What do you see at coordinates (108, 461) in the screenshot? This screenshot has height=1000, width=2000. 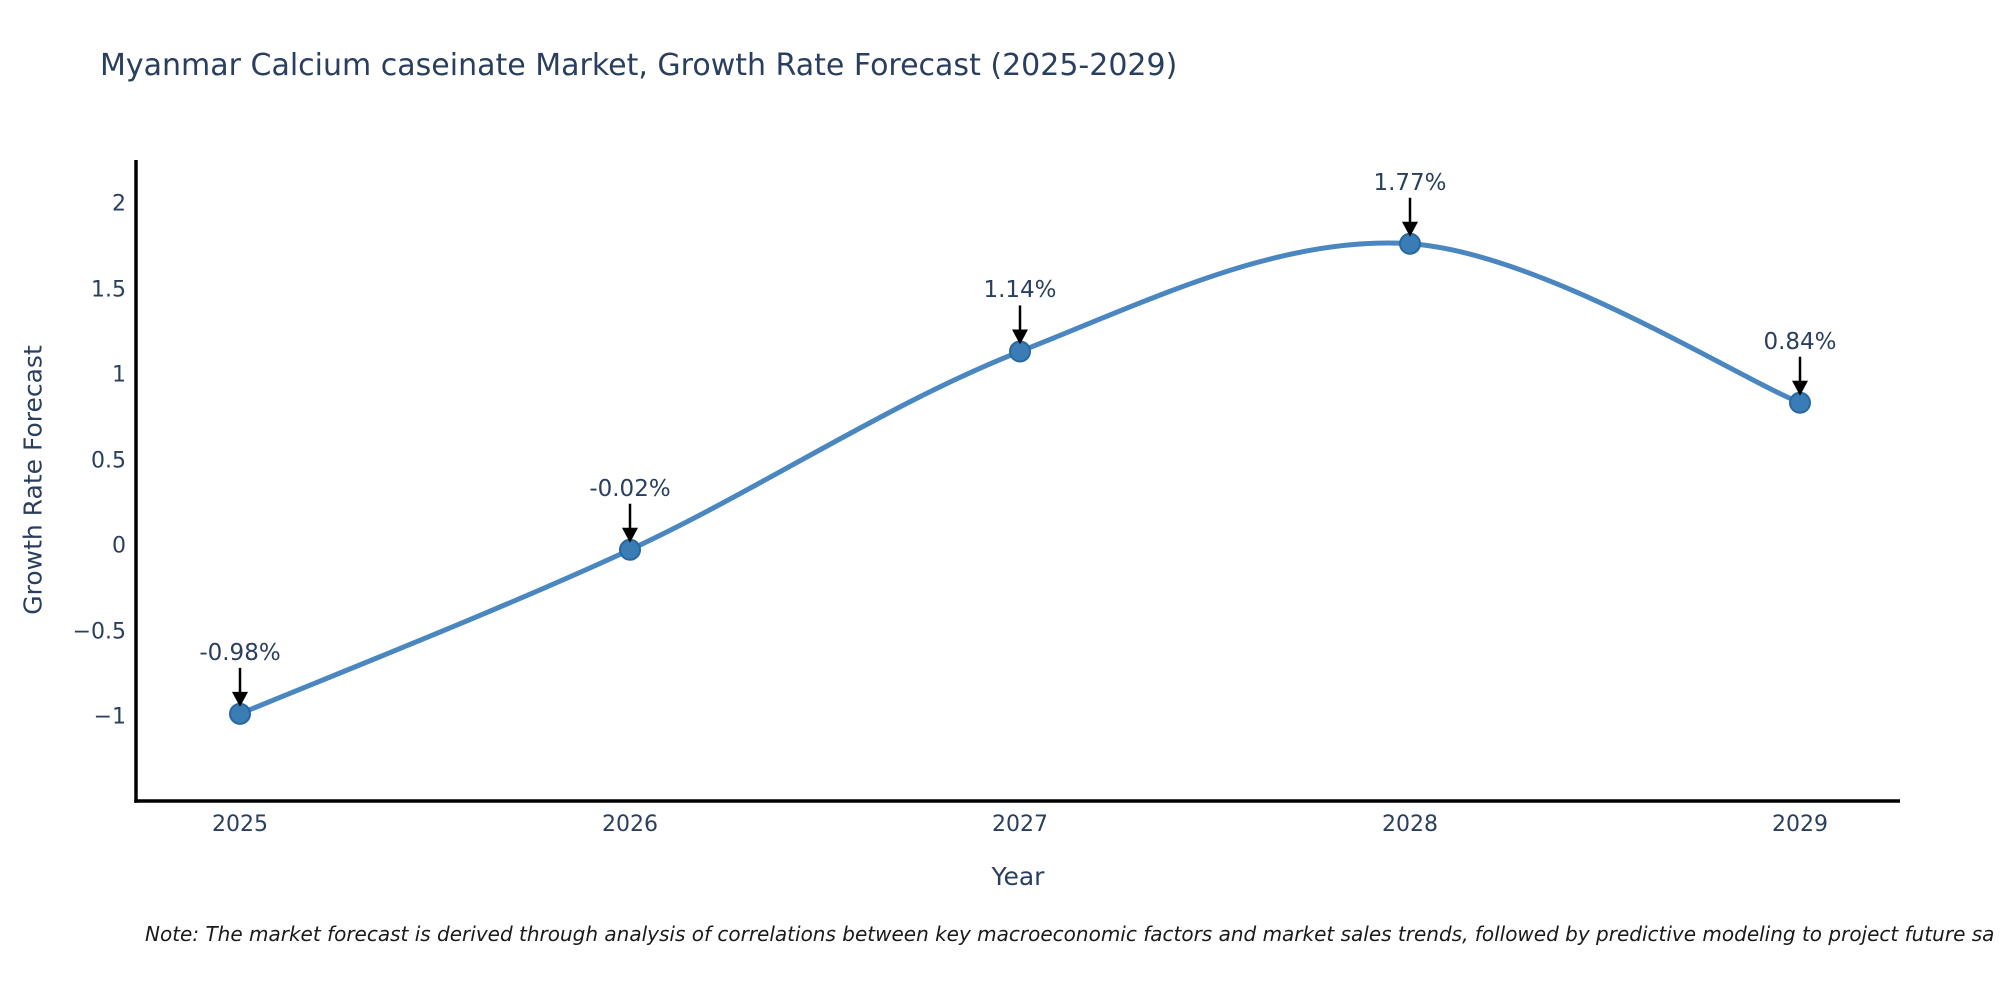 I see `y-tick-label: 0.5` at bounding box center [108, 461].